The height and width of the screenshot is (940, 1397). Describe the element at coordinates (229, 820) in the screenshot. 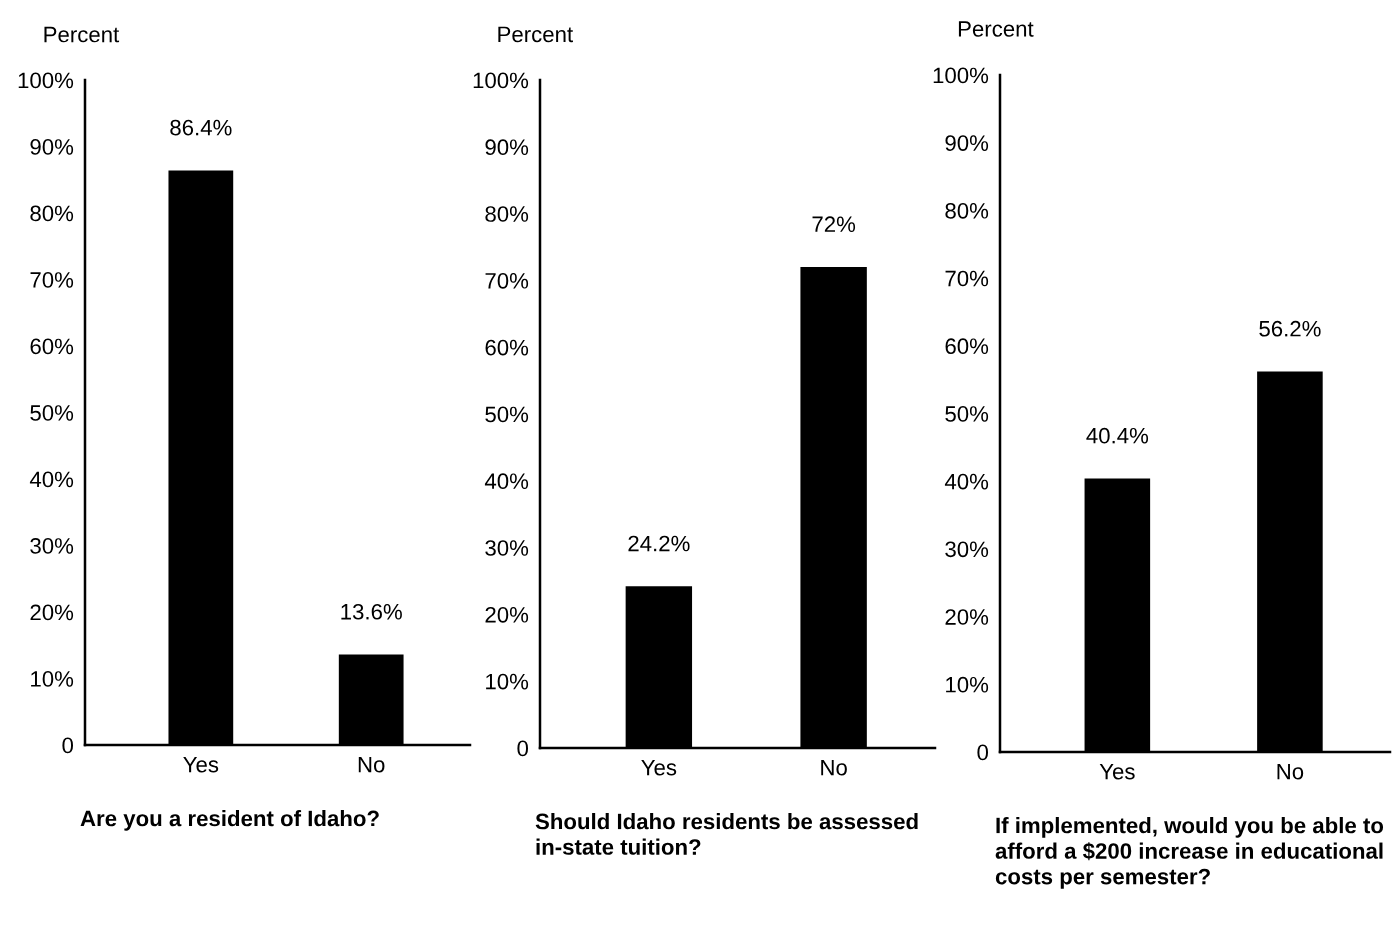

I see `text: Are you a resident of Idaho?` at that location.